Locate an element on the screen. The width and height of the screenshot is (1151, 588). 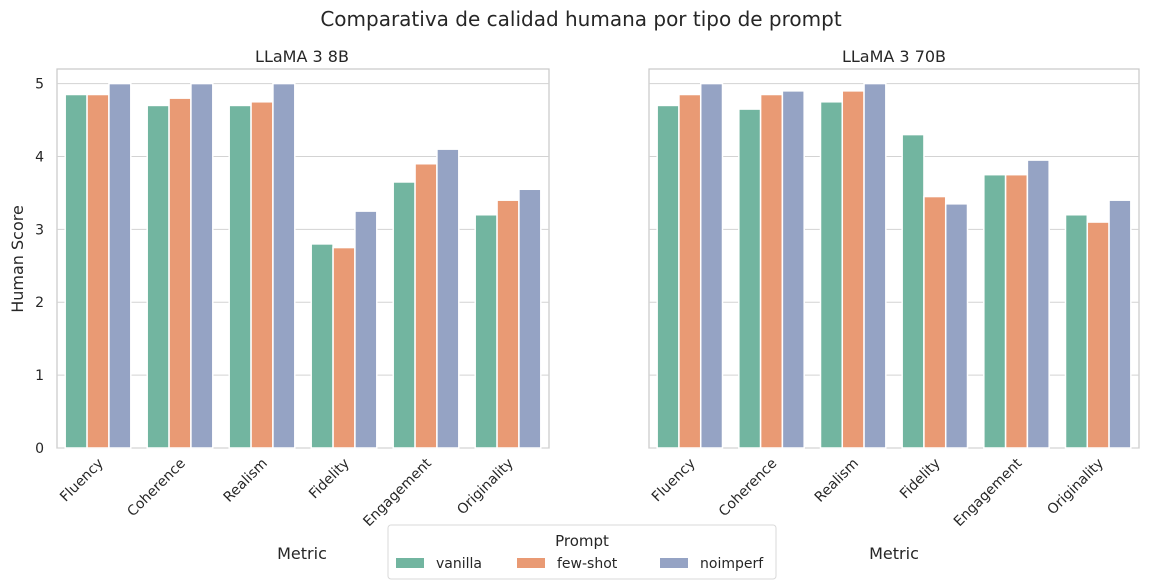
legend-swatch-vanilla is located at coordinates (410, 563).